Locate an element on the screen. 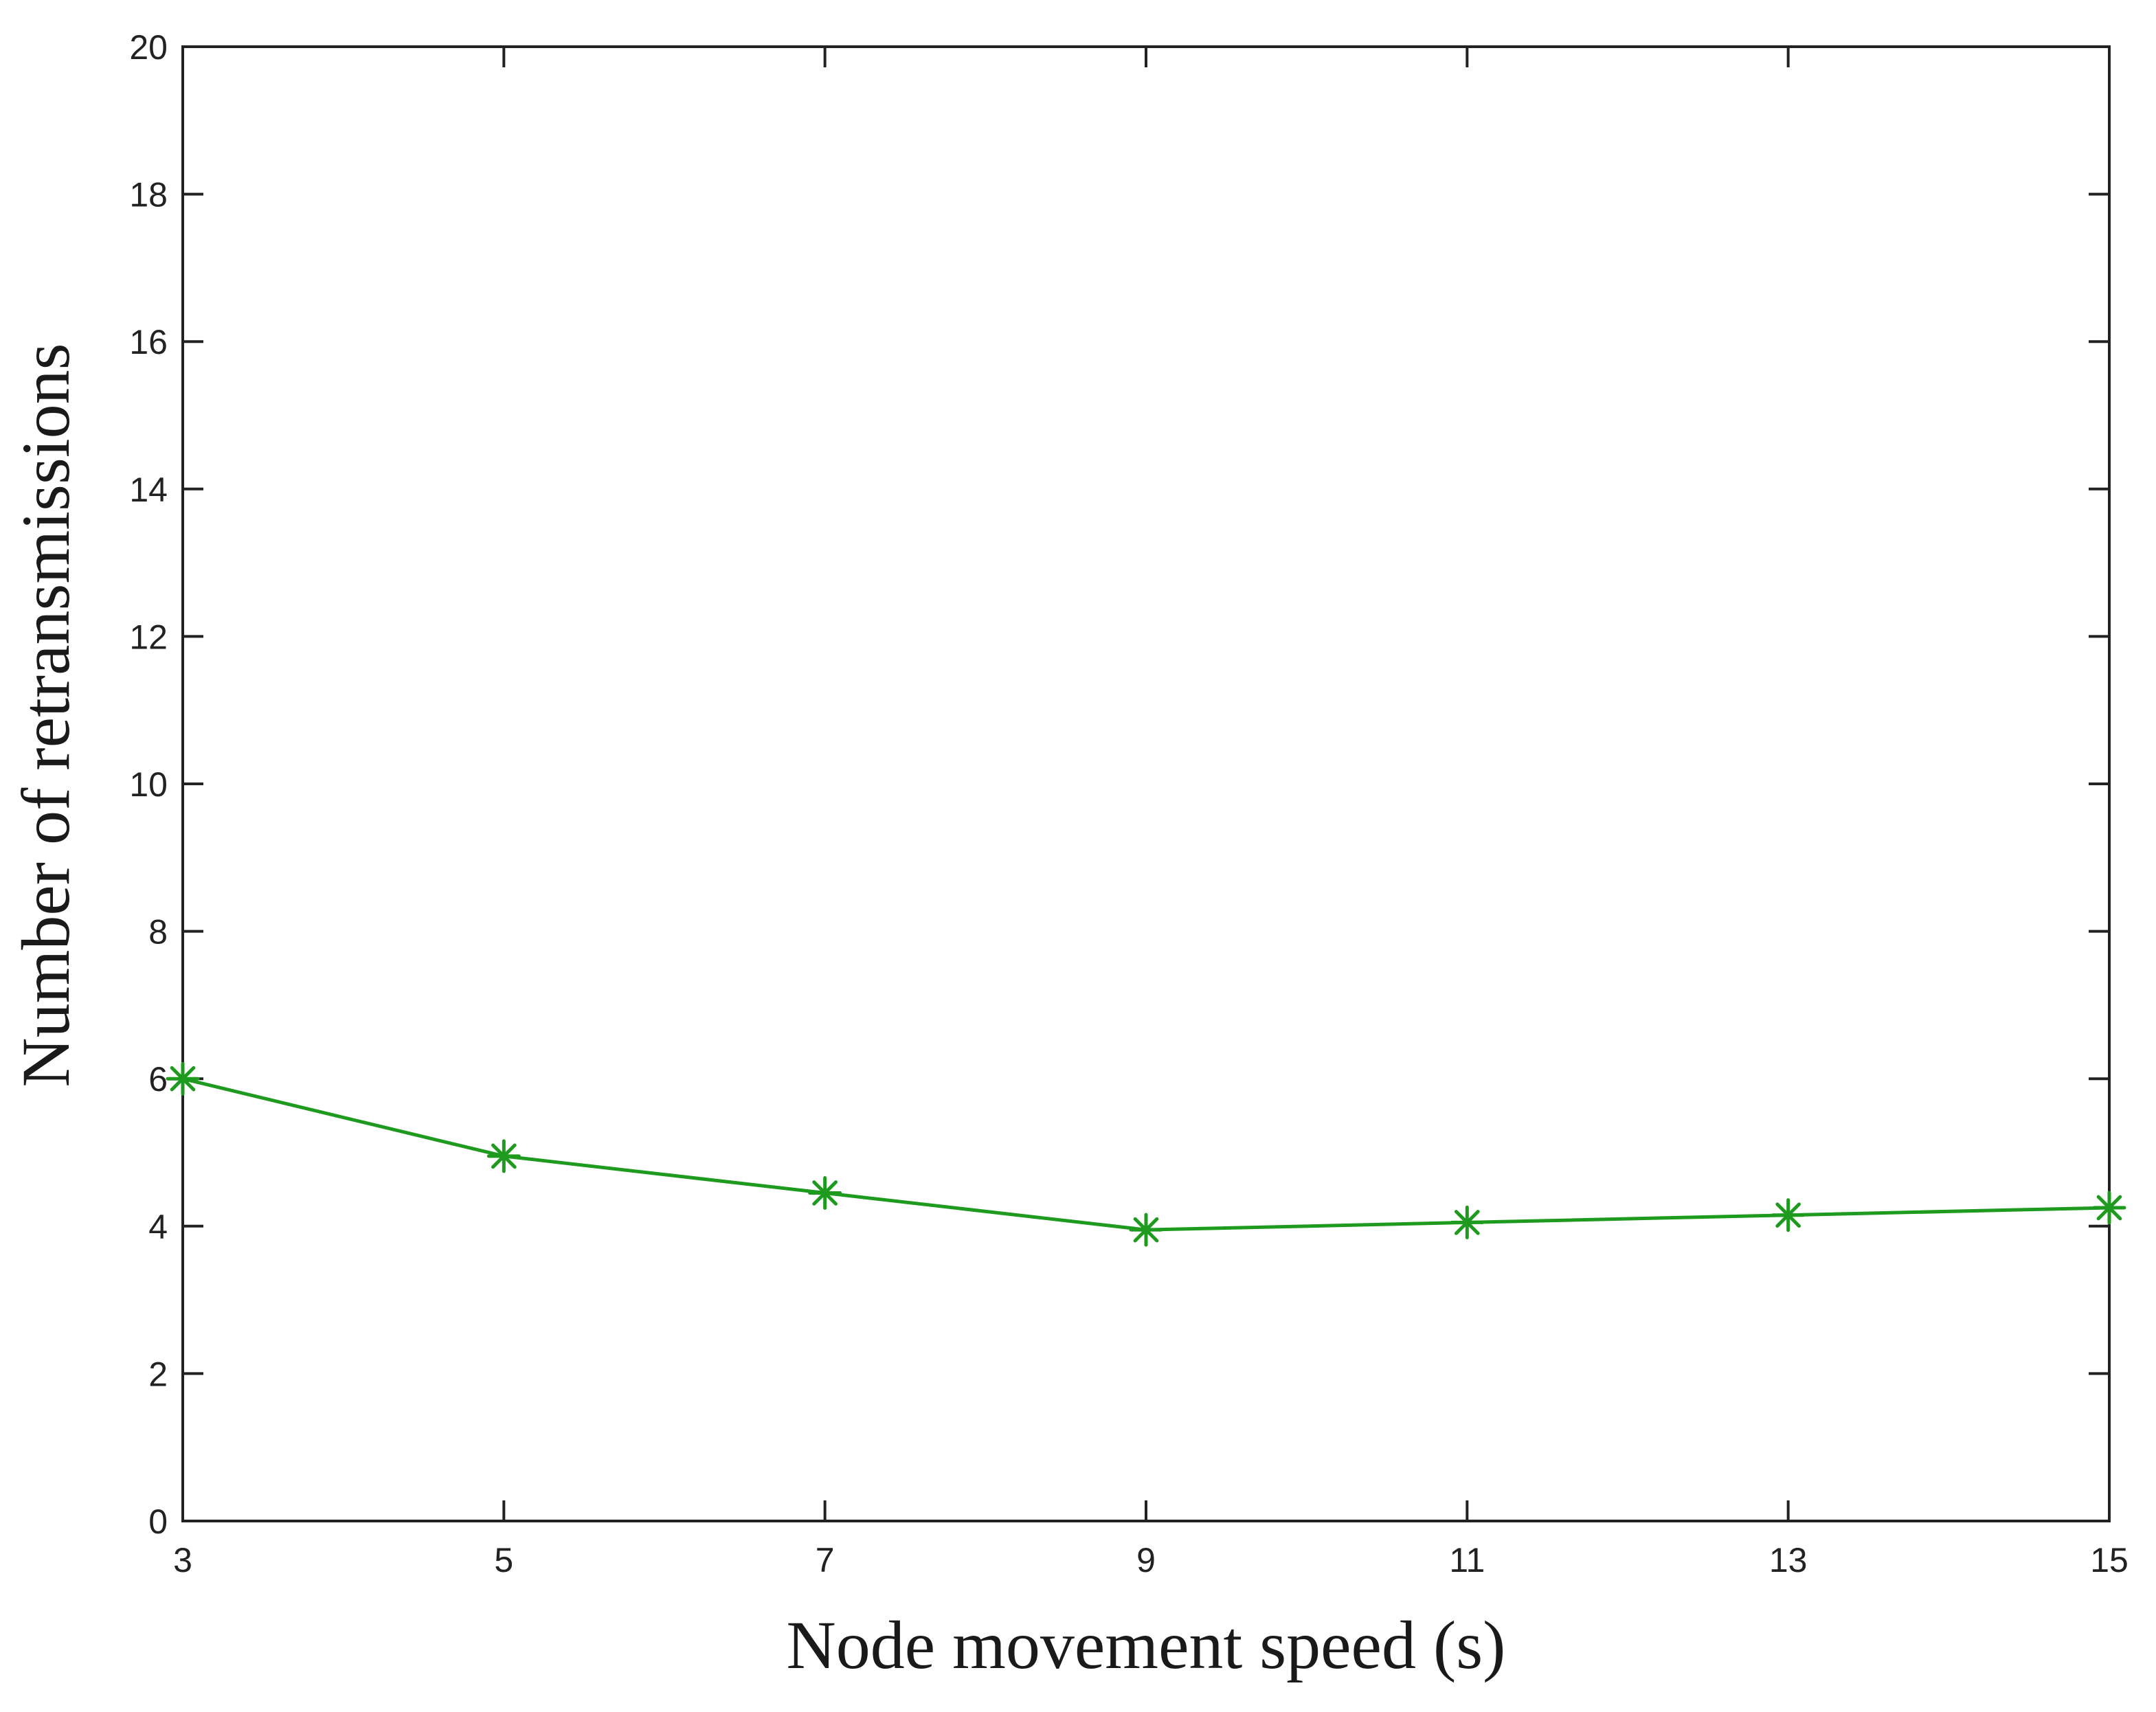  y-tick-label: 20 is located at coordinates (148, 47).